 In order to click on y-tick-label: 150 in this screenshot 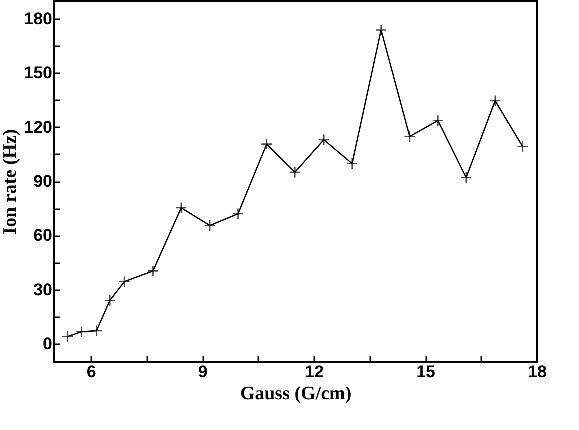, I will do `click(38, 73)`.